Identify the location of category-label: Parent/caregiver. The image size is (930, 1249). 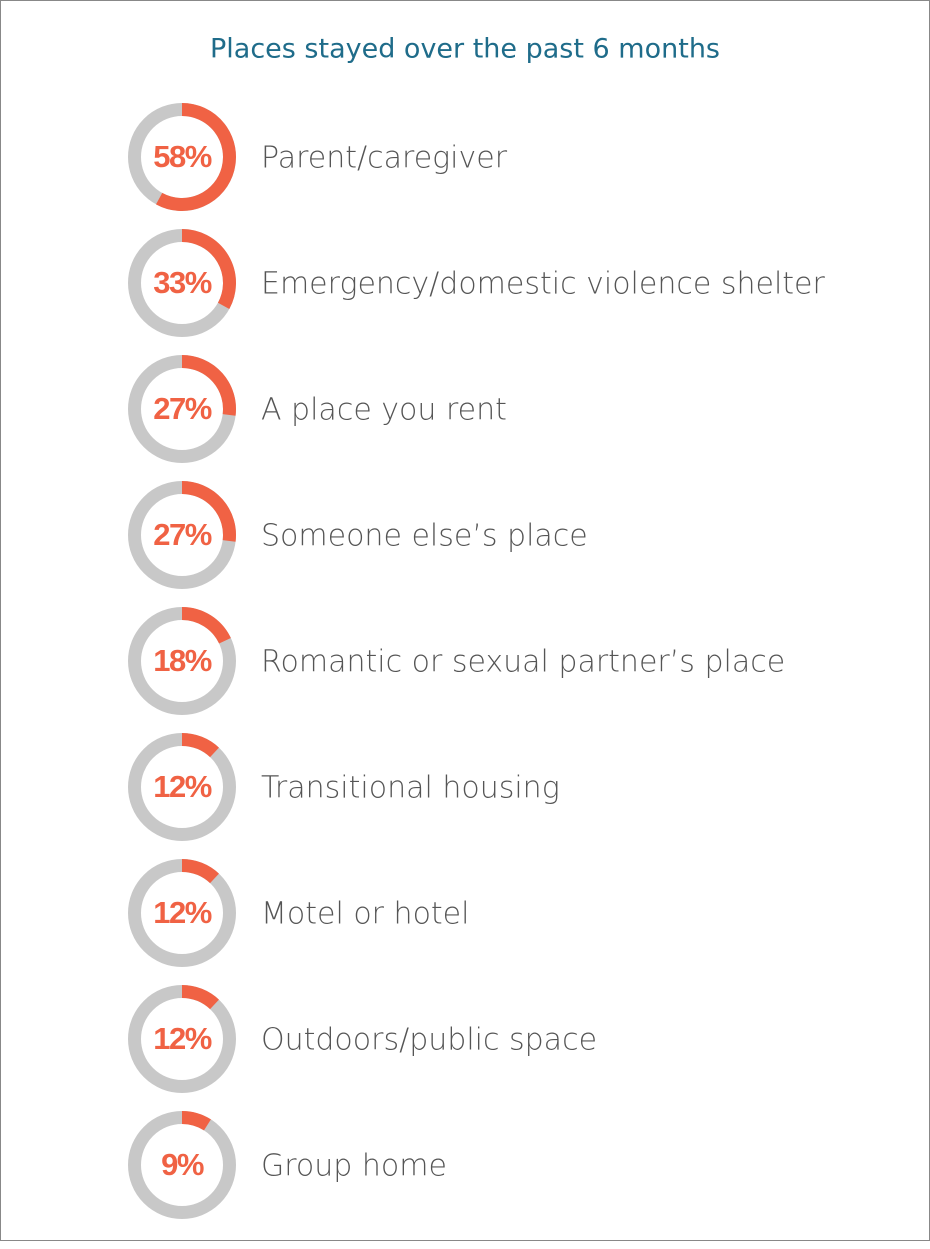
(384, 158).